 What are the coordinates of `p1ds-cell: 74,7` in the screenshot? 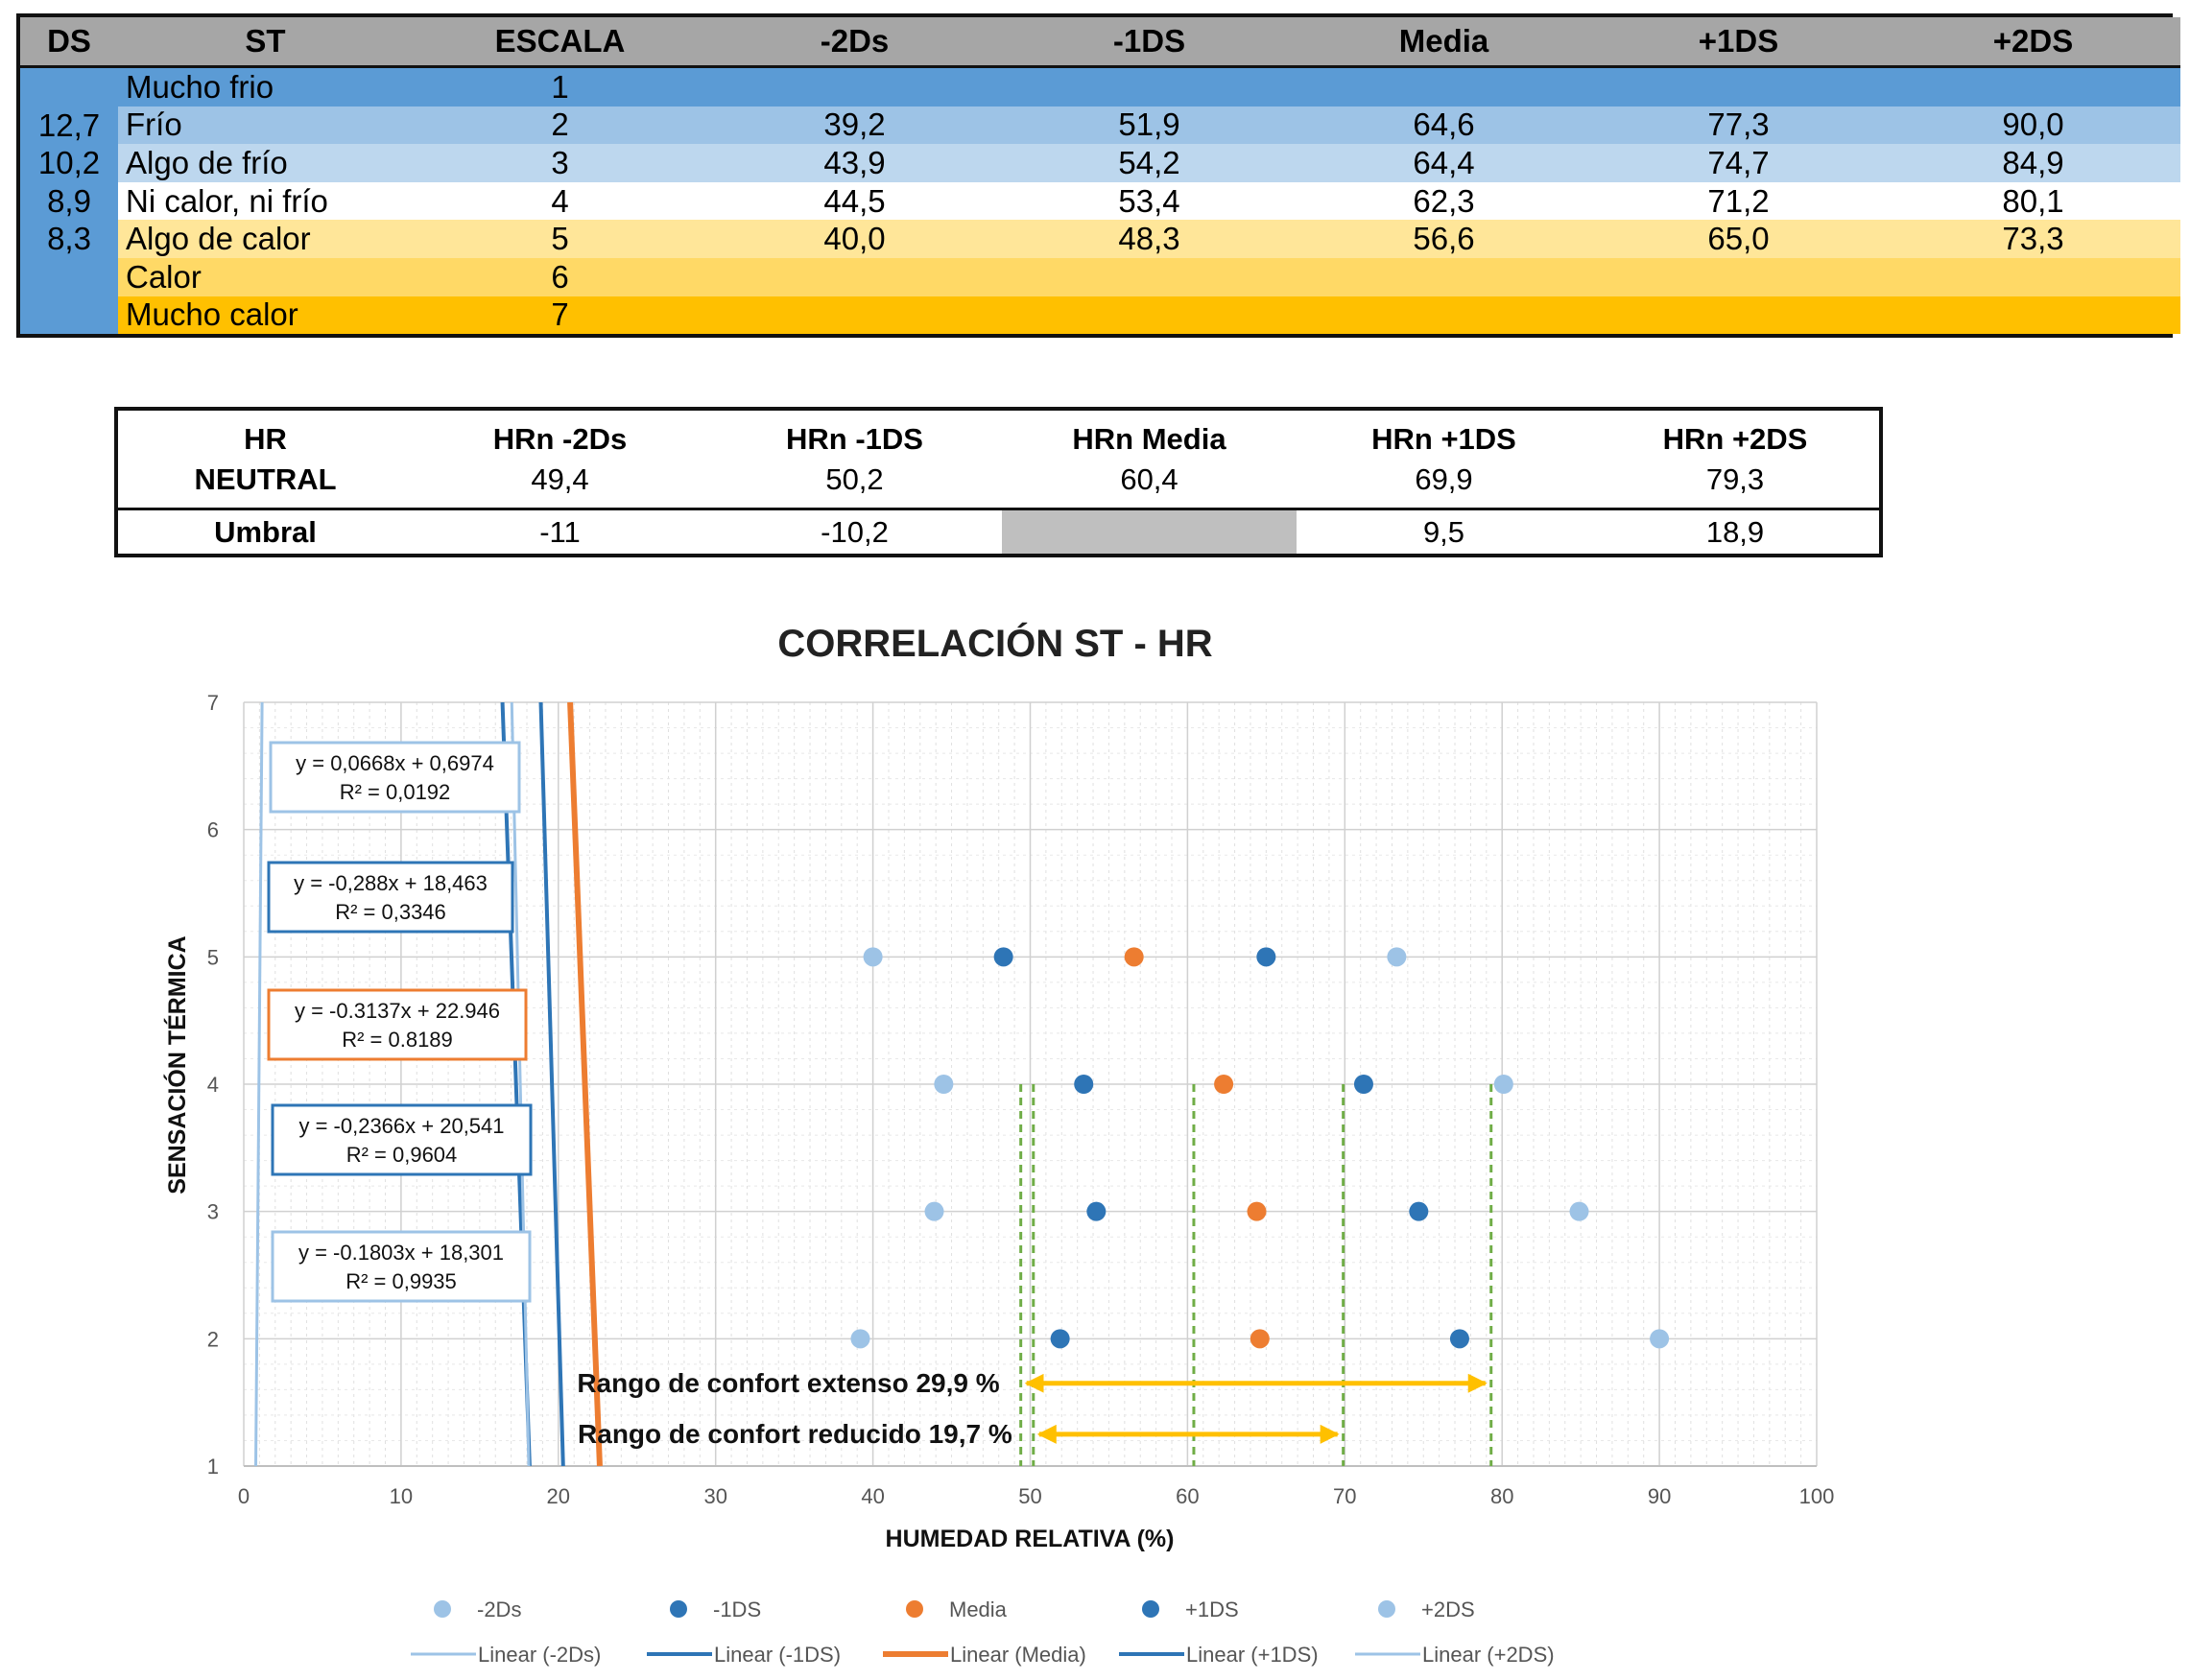 It's located at (1738, 162).